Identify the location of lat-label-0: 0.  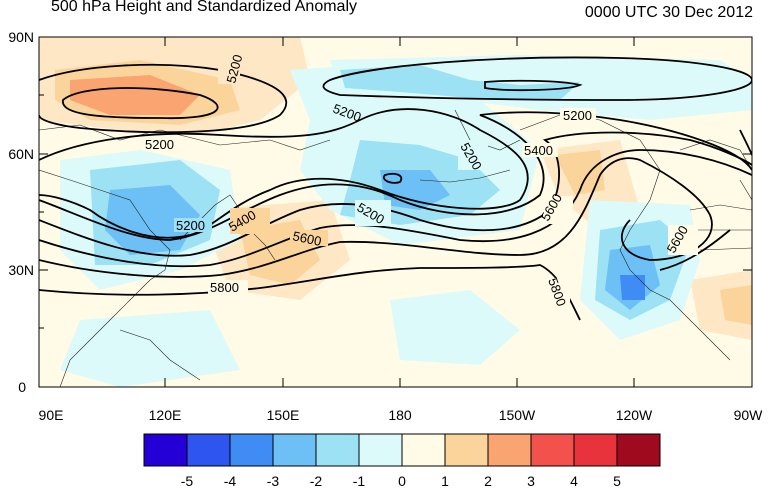
(22, 387).